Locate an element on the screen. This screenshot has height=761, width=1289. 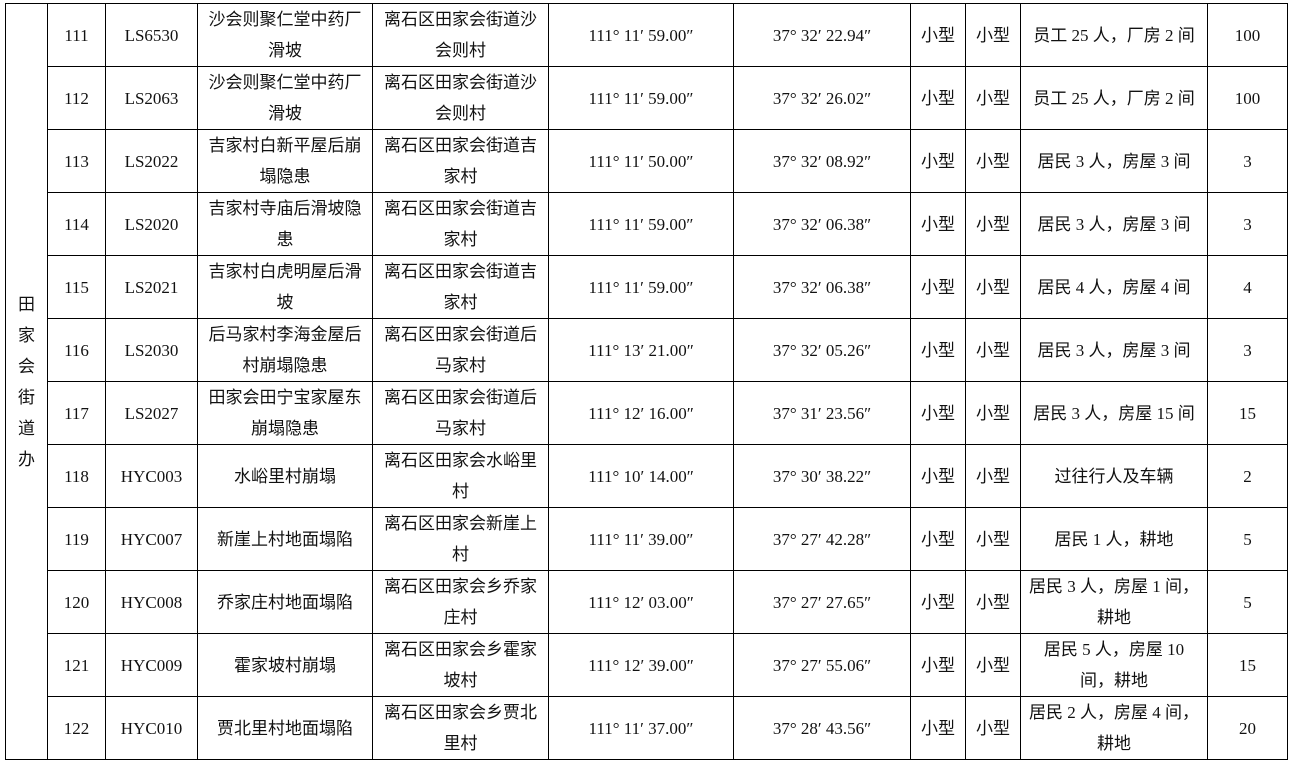
cell-count: 20 is located at coordinates (1247, 728).